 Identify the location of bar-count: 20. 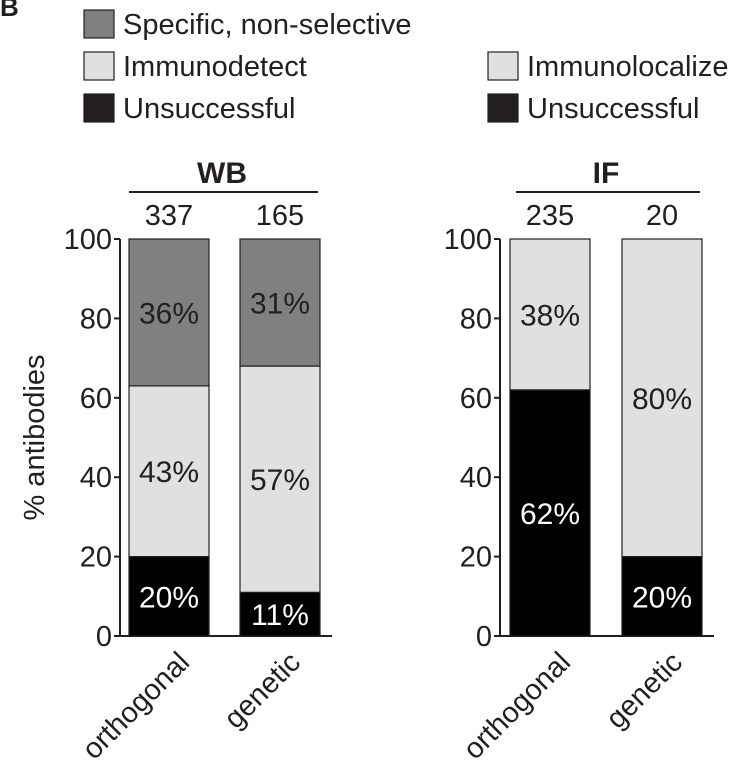
(662, 216).